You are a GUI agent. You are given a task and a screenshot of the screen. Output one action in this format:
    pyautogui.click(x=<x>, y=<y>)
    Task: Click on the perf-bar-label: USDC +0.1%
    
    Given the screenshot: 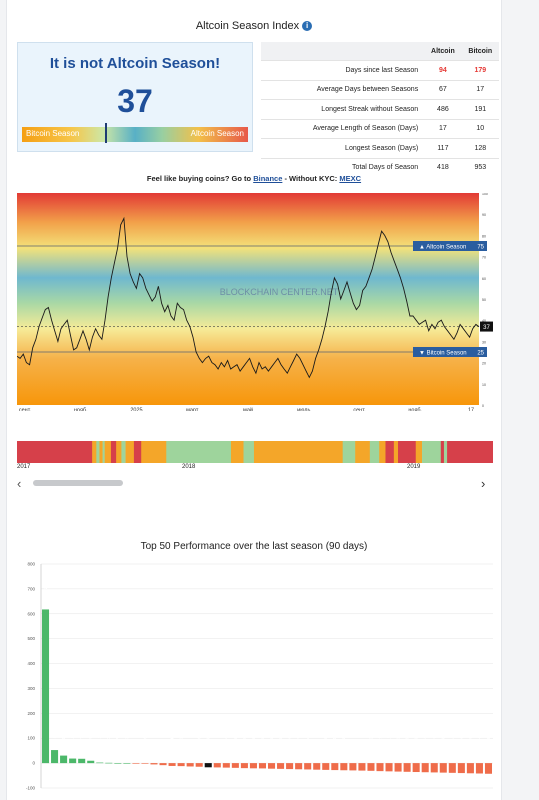 What is the action you would take?
    pyautogui.click(x=117, y=747)
    